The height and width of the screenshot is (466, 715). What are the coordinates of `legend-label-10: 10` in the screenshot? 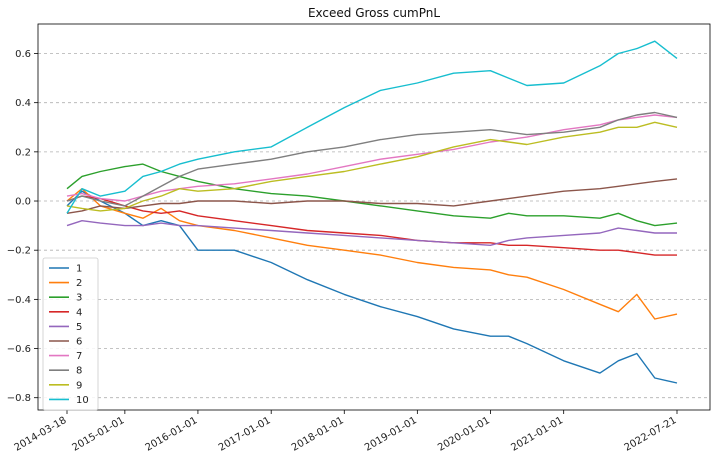 It's located at (82, 400).